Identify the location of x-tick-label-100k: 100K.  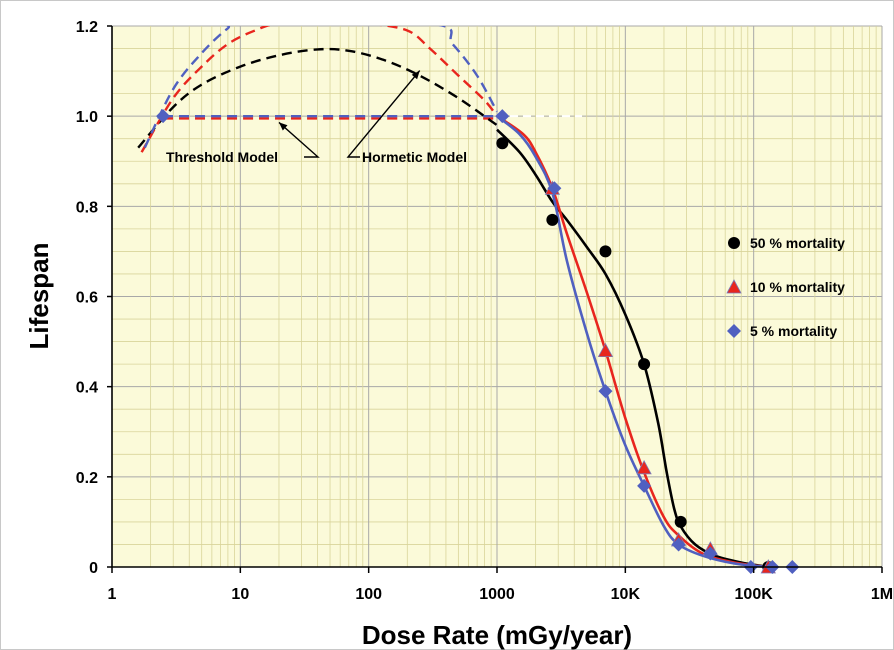
(754, 594).